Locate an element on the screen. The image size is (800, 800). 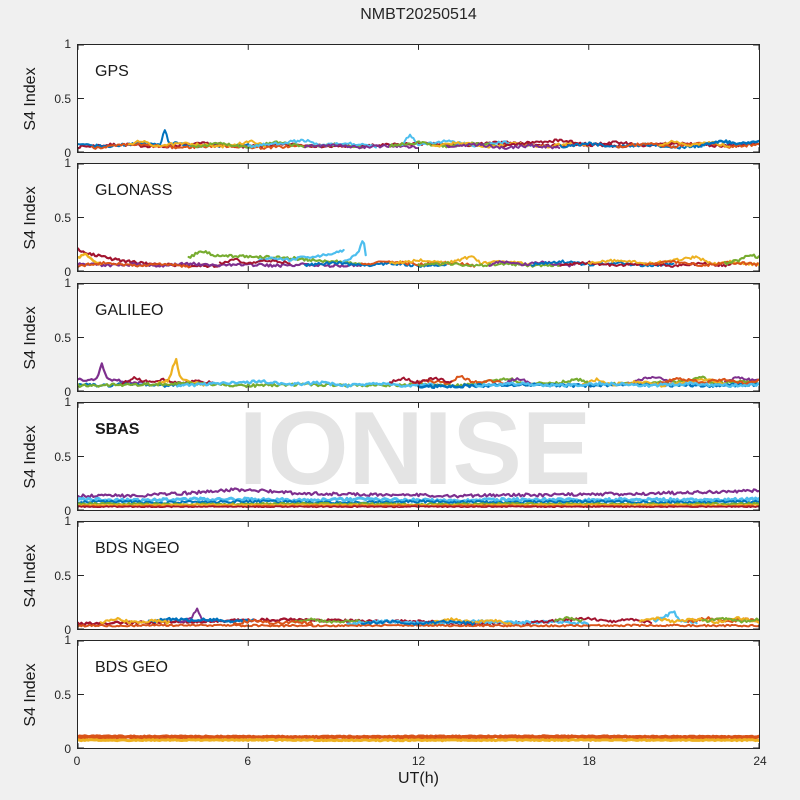
x-tick-label: 0 is located at coordinates (77, 761).